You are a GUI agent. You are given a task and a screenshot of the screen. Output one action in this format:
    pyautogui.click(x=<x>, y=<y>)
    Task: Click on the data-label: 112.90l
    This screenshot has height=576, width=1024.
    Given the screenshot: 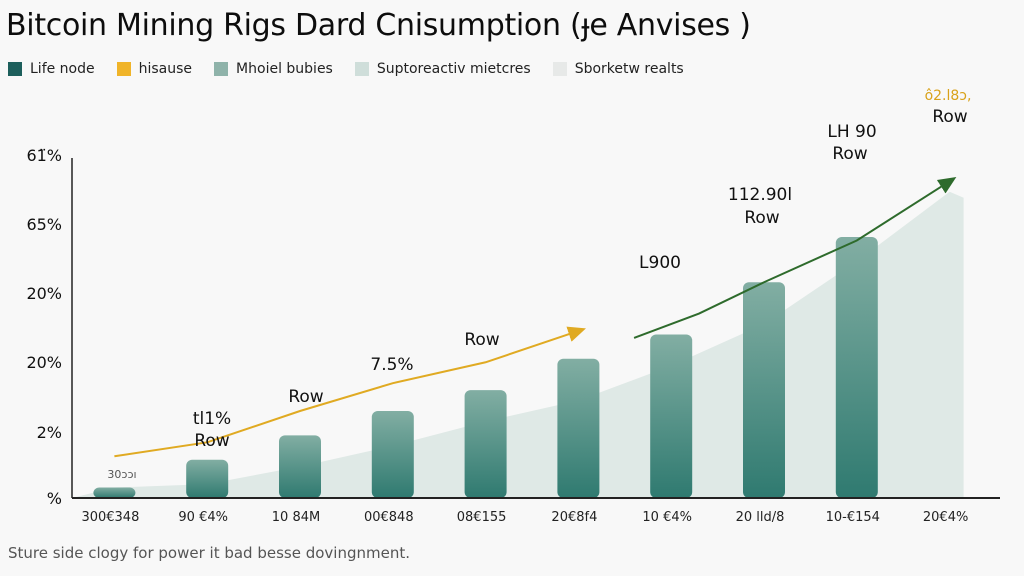 What is the action you would take?
    pyautogui.click(x=760, y=195)
    